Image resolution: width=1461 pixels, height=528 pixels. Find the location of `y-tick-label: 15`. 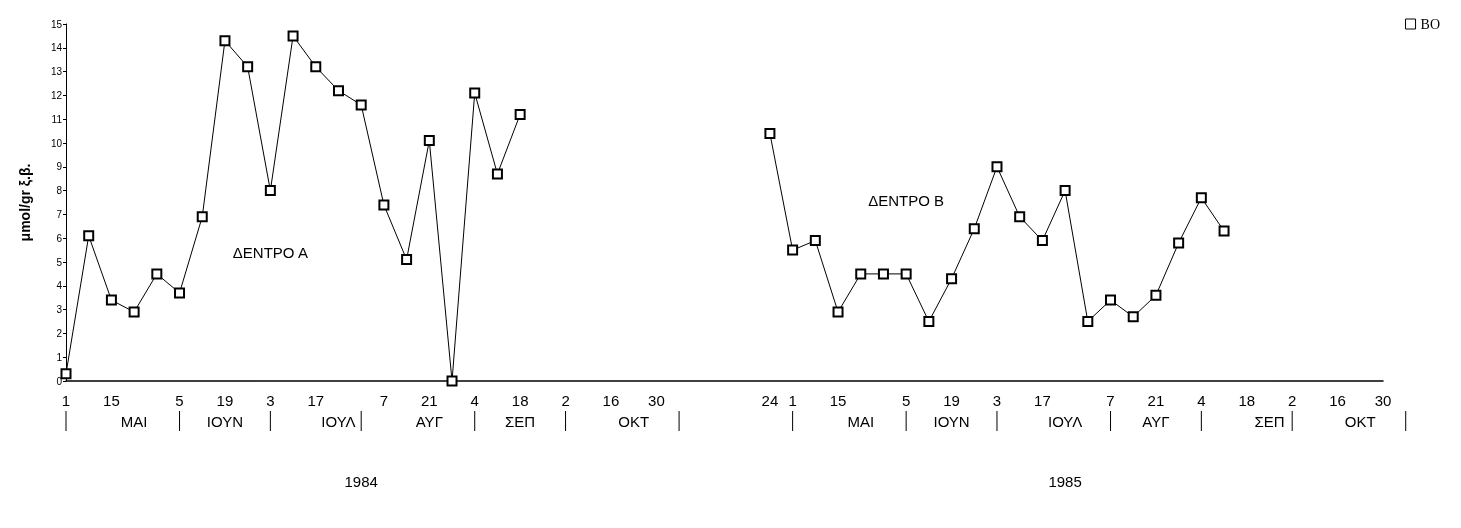

y-tick-label: 15 is located at coordinates (56, 24).